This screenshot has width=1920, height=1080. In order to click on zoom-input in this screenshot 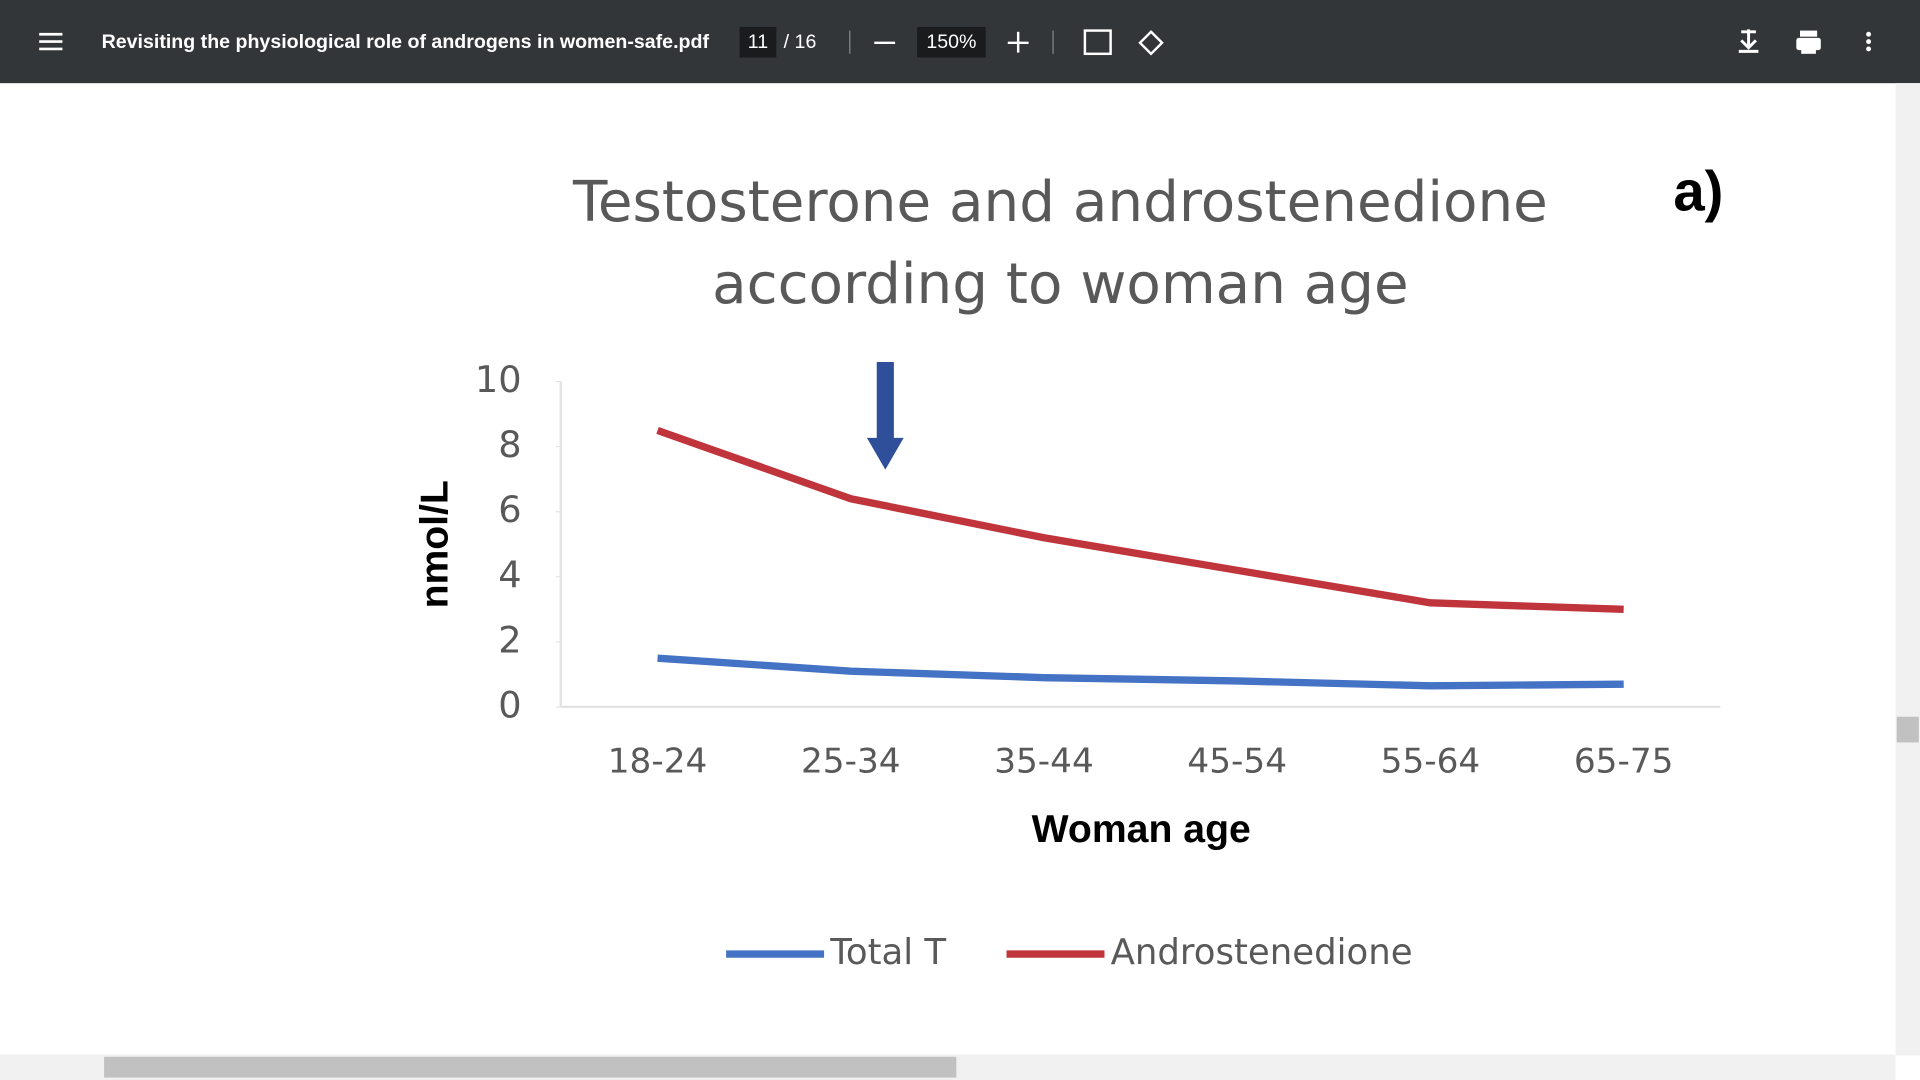, I will do `click(951, 42)`.